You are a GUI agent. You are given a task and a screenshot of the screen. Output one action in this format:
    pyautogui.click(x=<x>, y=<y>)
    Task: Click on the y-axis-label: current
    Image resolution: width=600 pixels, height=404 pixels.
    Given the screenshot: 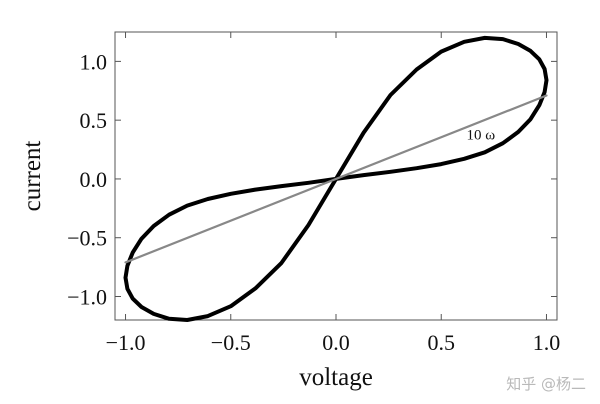 What is the action you would take?
    pyautogui.click(x=32, y=176)
    